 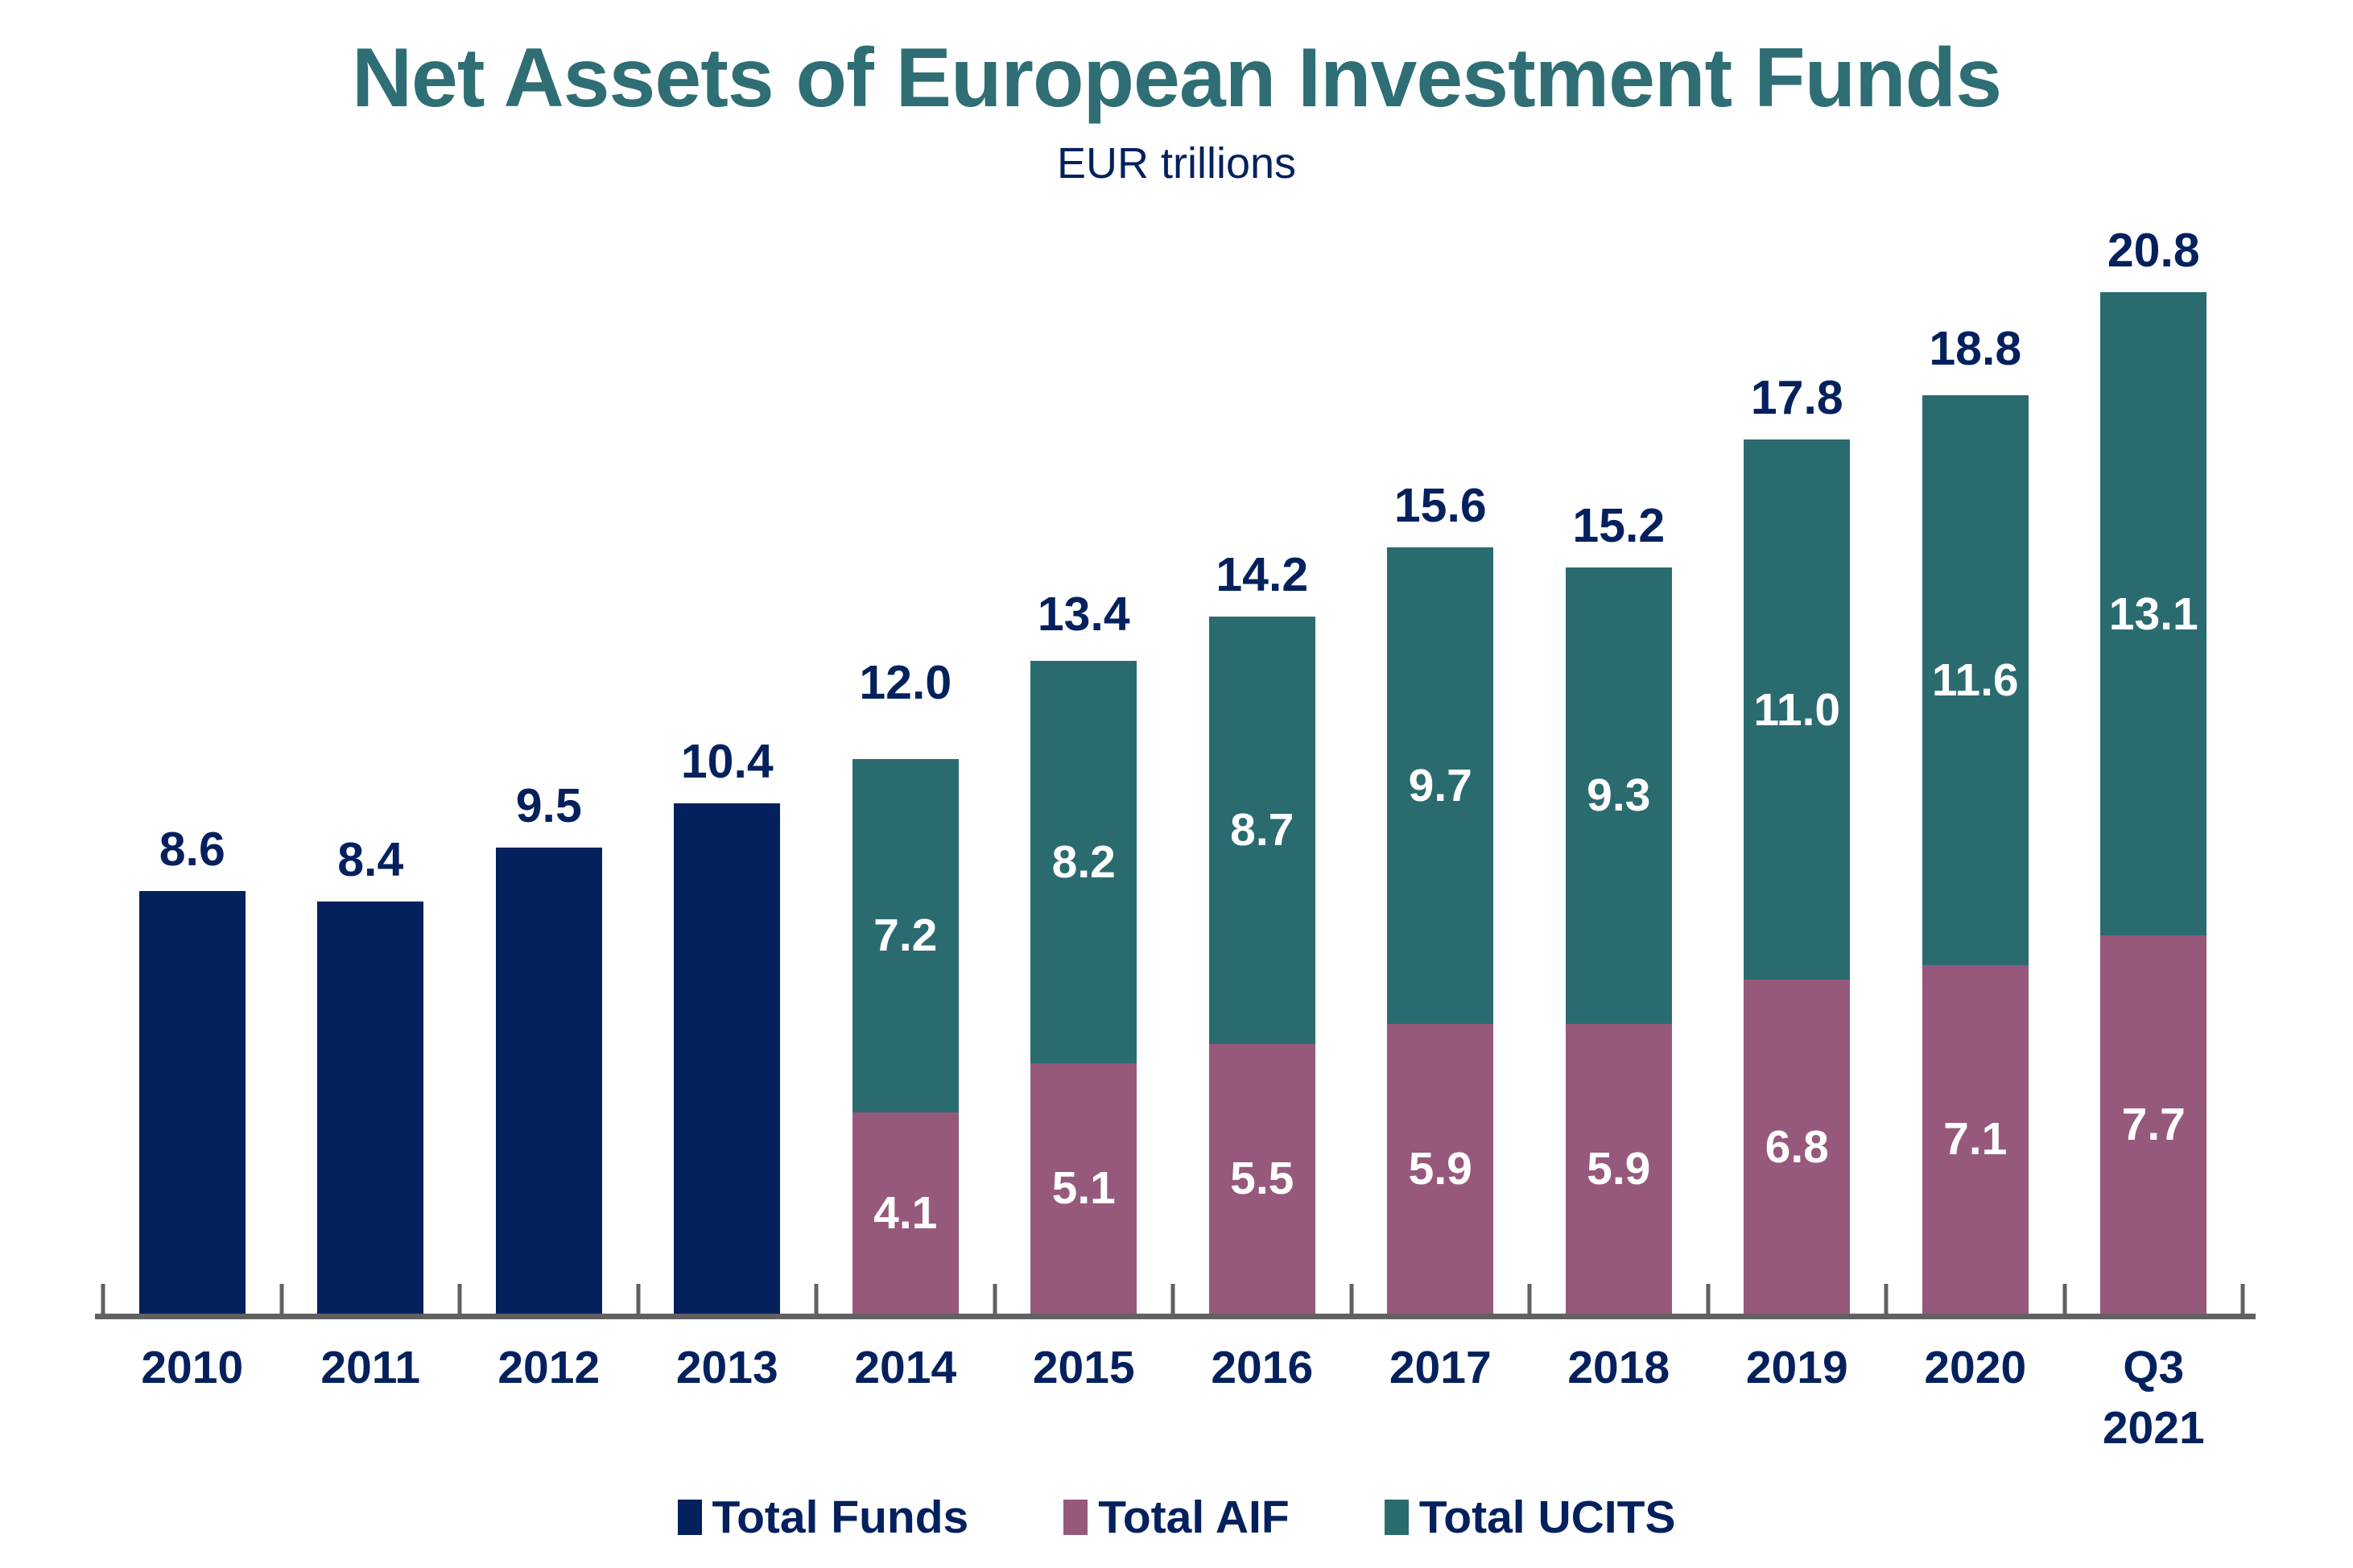 What do you see at coordinates (1618, 1367) in the screenshot?
I see `x-axis-label-2018: 2018` at bounding box center [1618, 1367].